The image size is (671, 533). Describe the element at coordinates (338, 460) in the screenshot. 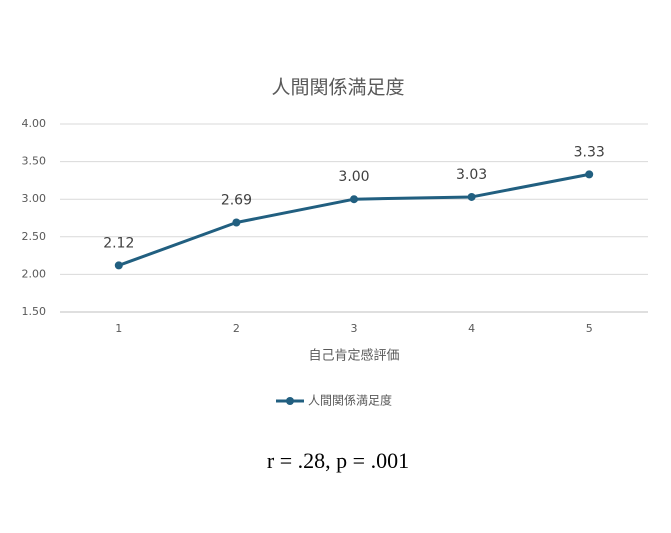

I see `annotation: r = .28, p = .001` at that location.